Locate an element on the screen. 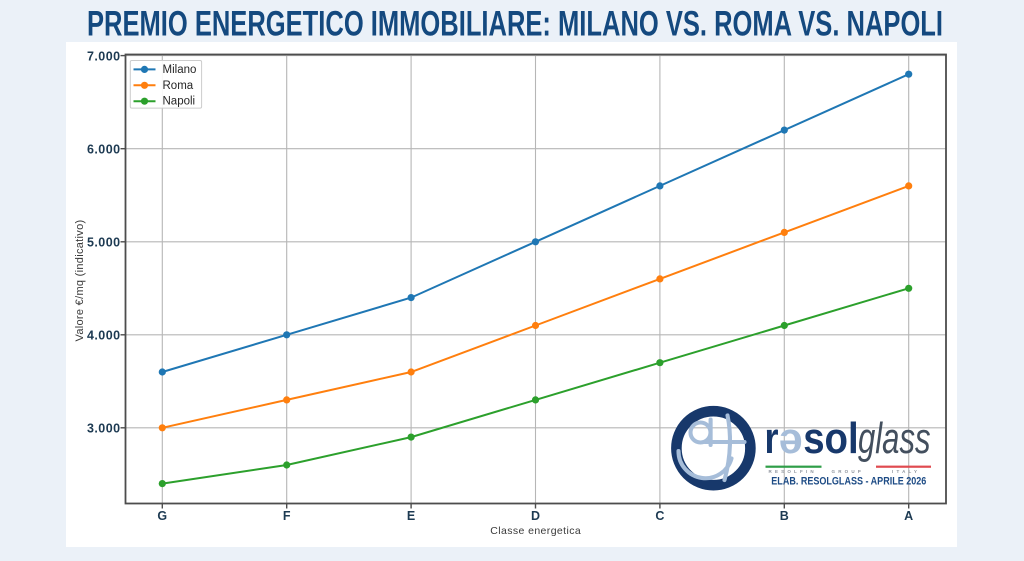 The width and height of the screenshot is (1024, 561). svg-text: 7.000 is located at coordinates (104, 56).